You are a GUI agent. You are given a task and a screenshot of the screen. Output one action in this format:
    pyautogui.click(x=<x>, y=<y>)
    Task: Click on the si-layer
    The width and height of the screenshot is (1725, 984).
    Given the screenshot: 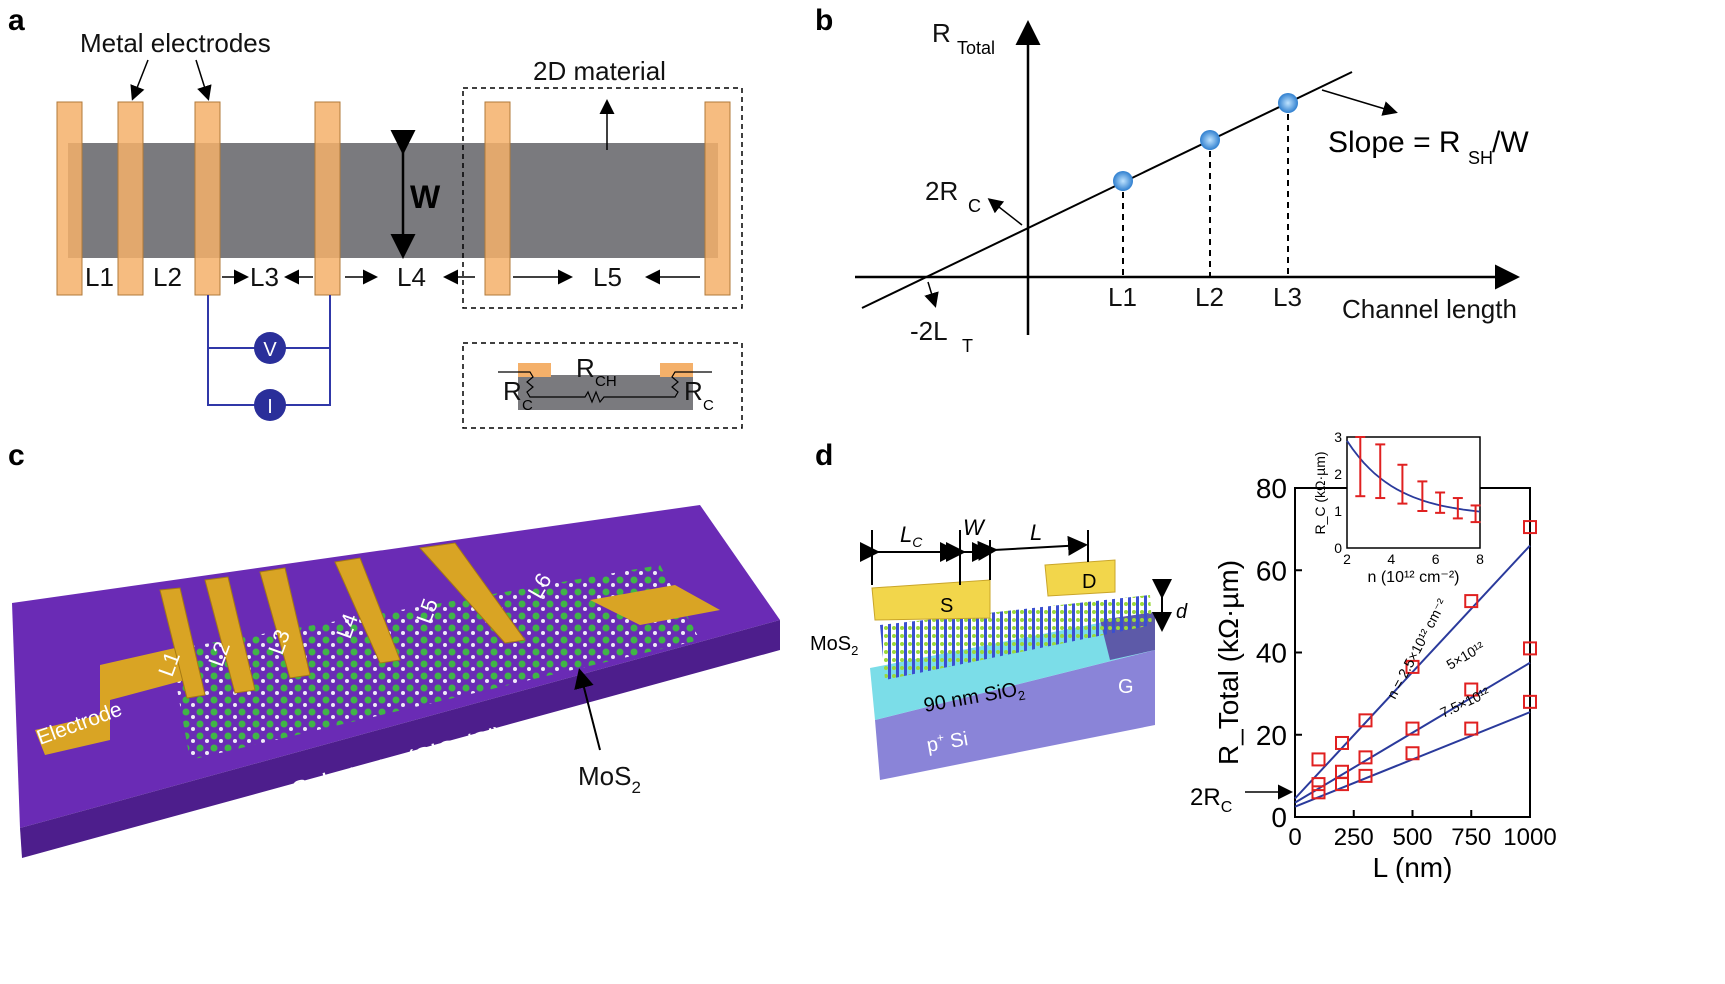 What is the action you would take?
    pyautogui.click(x=1015, y=715)
    